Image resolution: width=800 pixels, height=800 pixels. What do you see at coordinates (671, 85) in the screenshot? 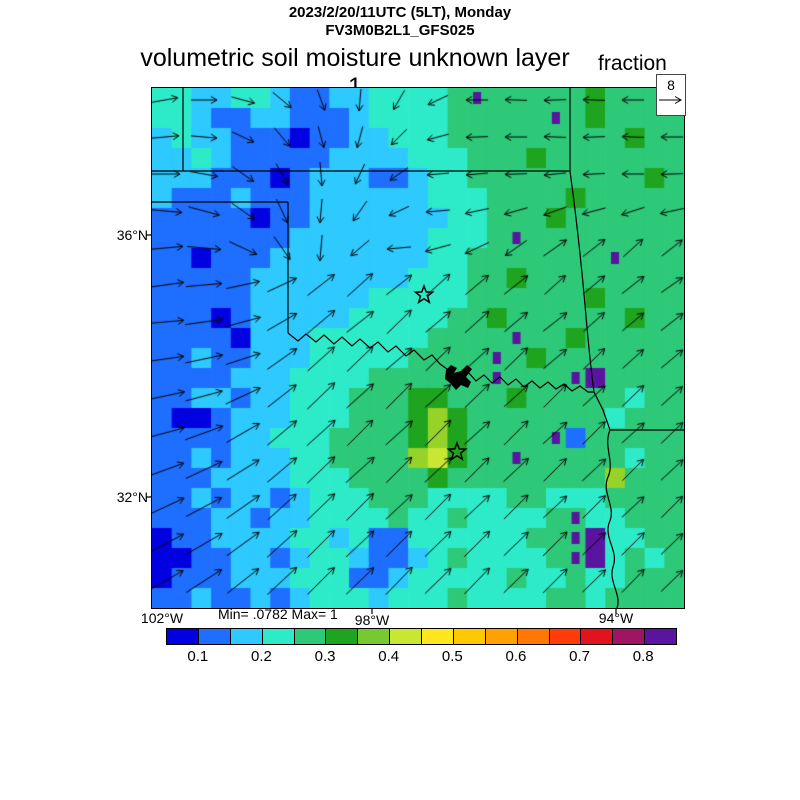
I see `wind-reference-value: 8` at bounding box center [671, 85].